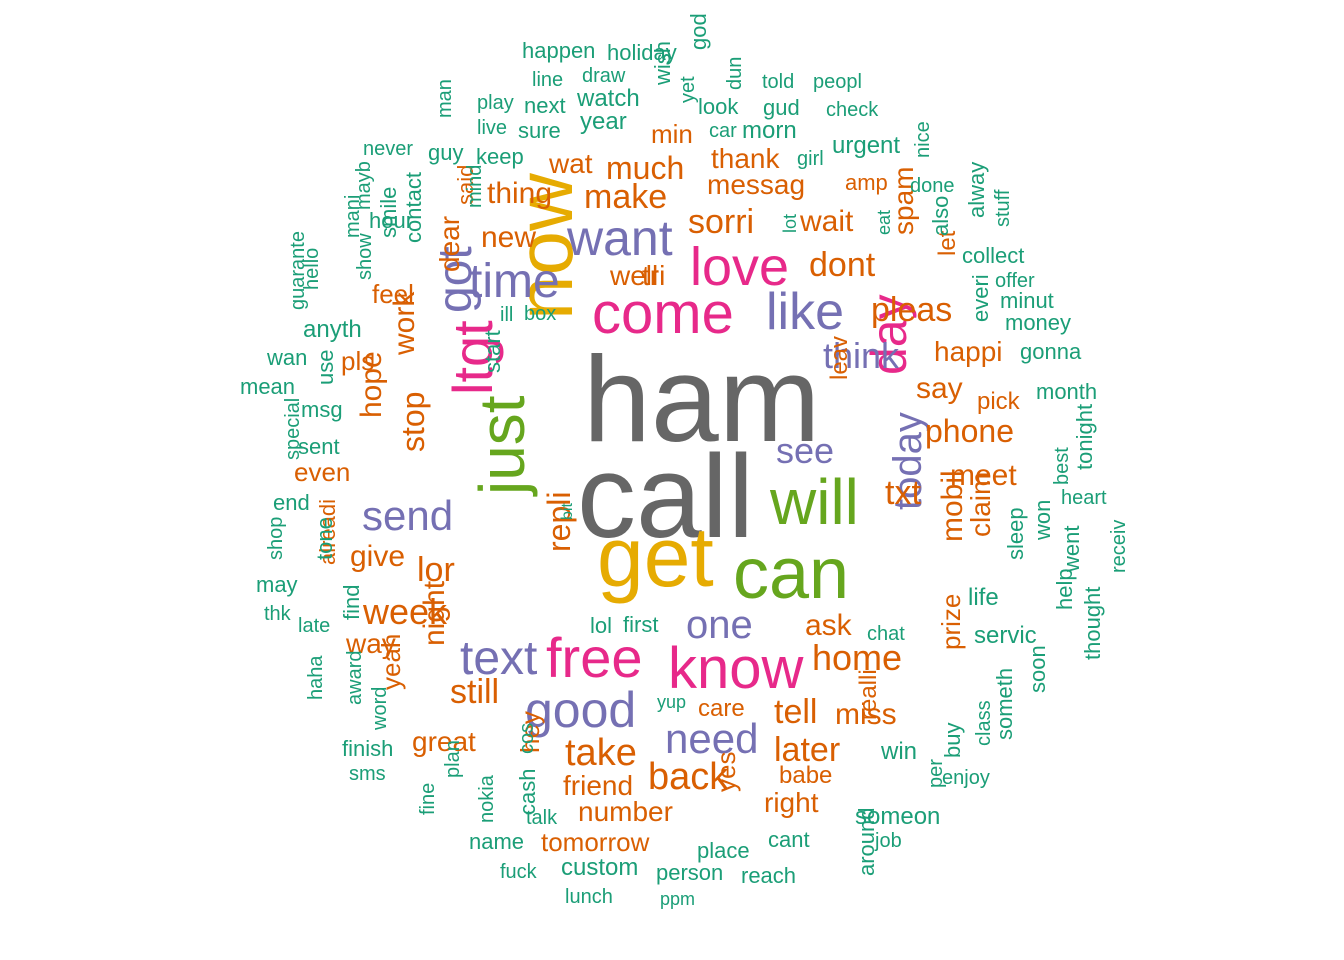 Image resolution: width=1344 pixels, height=960 pixels. Describe the element at coordinates (601, 625) in the screenshot. I see `word-lol: lol` at that location.